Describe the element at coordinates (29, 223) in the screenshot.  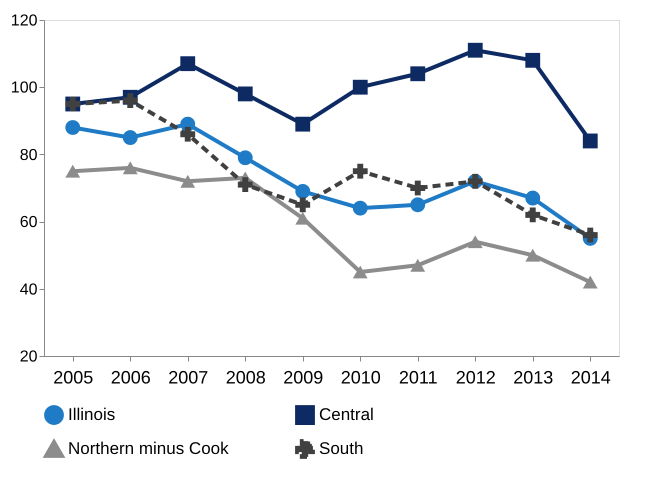
I see `y-tick-label: 60` at that location.